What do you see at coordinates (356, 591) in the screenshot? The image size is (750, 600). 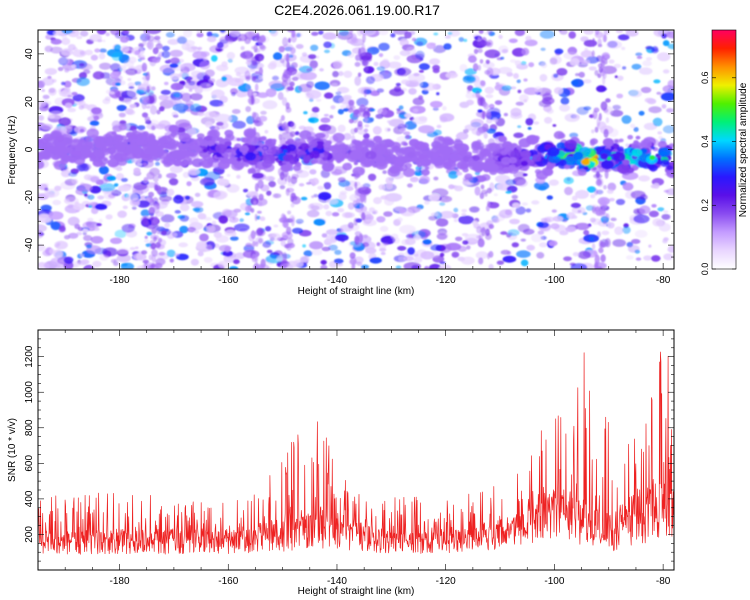 I see `snr-x-label: Height of straight line (km)` at bounding box center [356, 591].